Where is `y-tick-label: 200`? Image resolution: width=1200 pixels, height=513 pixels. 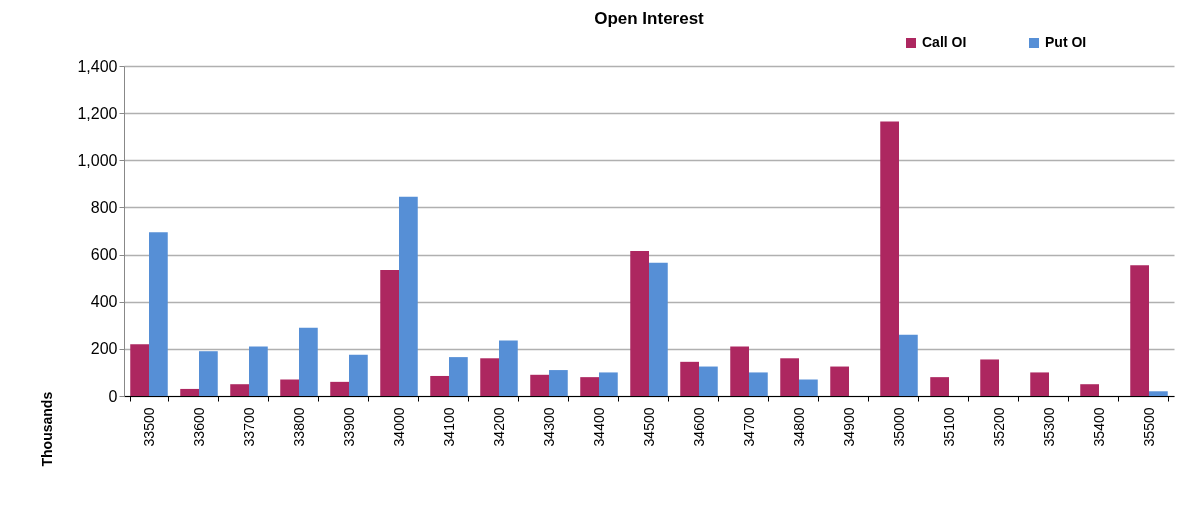 y-tick-label: 200 is located at coordinates (104, 349).